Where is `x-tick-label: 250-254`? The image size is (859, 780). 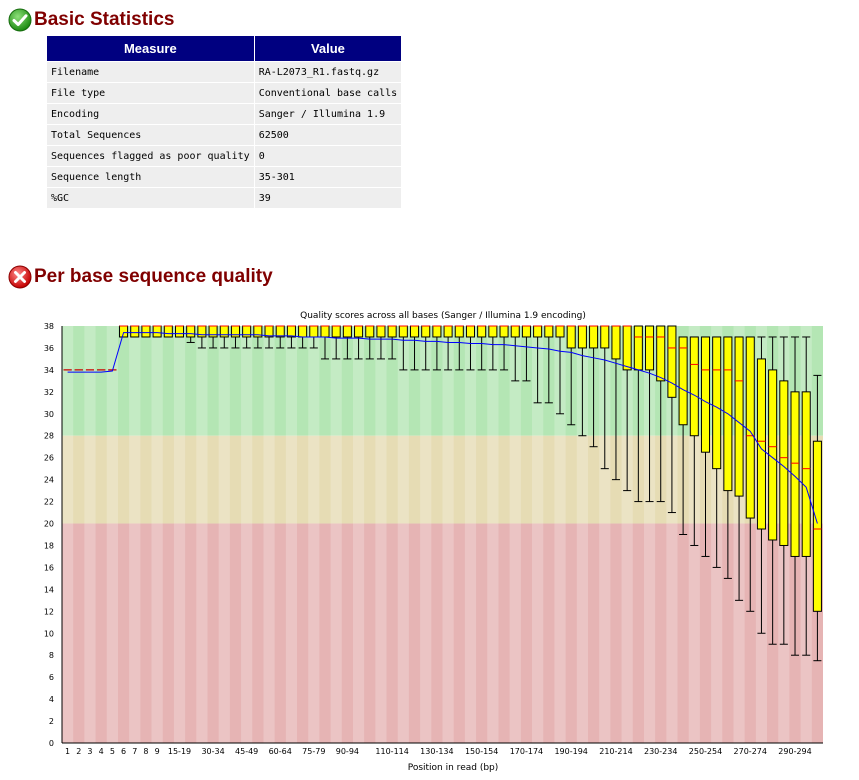
x-tick-label: 250-254 is located at coordinates (705, 751).